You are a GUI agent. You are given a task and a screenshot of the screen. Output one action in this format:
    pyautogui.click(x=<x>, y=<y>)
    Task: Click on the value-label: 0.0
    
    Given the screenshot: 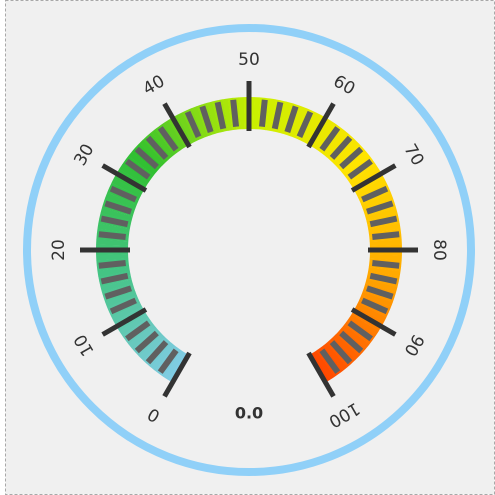 What is the action you would take?
    pyautogui.click(x=249, y=413)
    